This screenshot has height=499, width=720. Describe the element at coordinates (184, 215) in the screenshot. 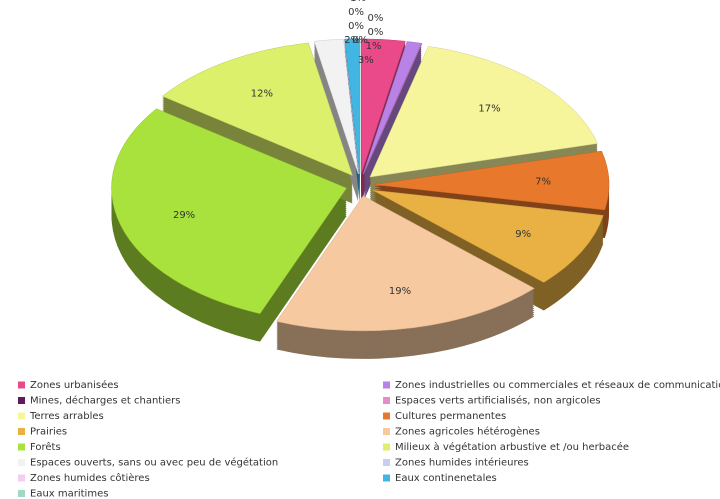

I see `data-label: 29%` at that location.